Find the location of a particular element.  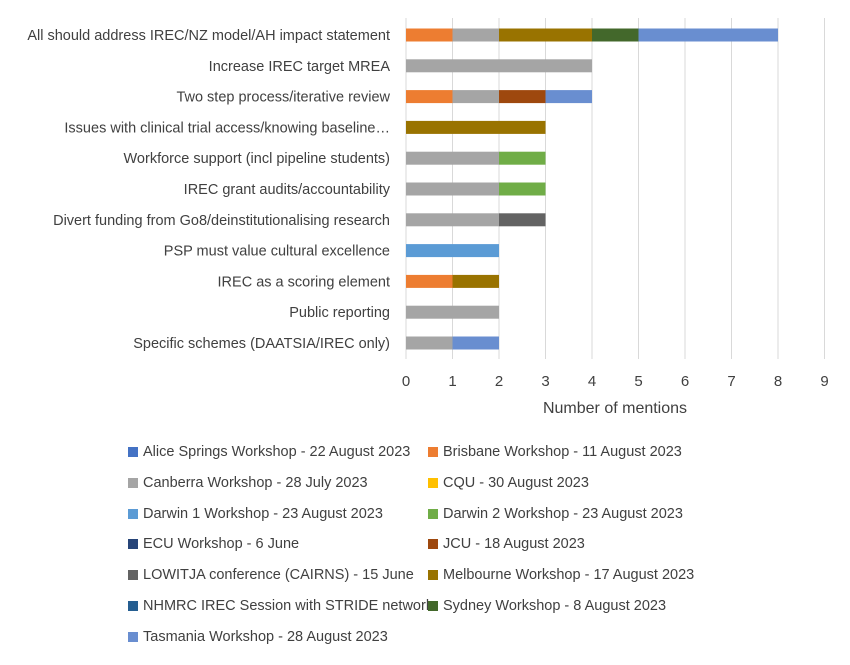

legend-item: Brisbane Workshop - 11 August 2023 is located at coordinates (555, 452).